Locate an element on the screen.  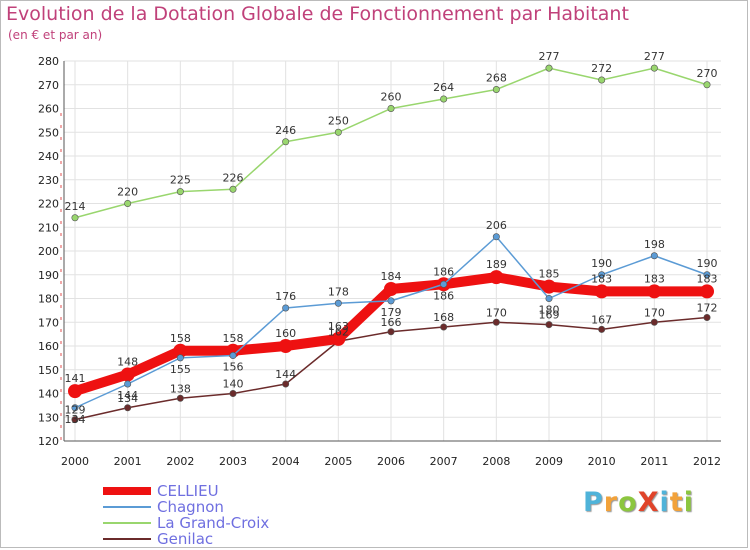
logo-letter: o is located at coordinates (628, 502).